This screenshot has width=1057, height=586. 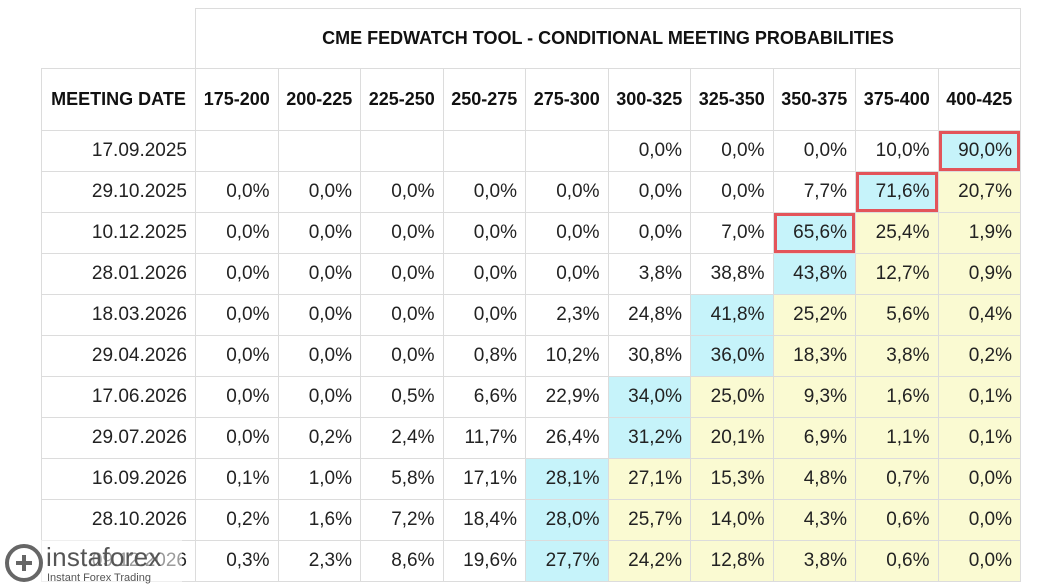 What do you see at coordinates (484, 561) in the screenshot?
I see `probability-cell: 19,6%` at bounding box center [484, 561].